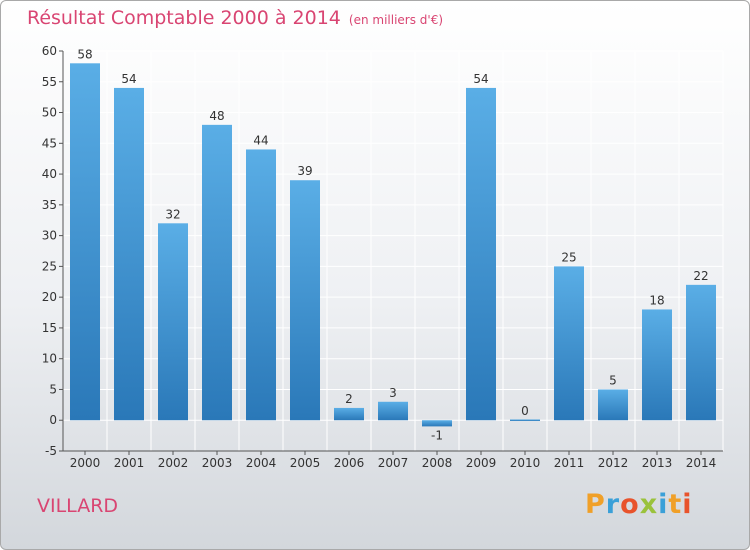 The image size is (750, 550). What do you see at coordinates (49, 236) in the screenshot?
I see `y-tick-label: 30` at bounding box center [49, 236].